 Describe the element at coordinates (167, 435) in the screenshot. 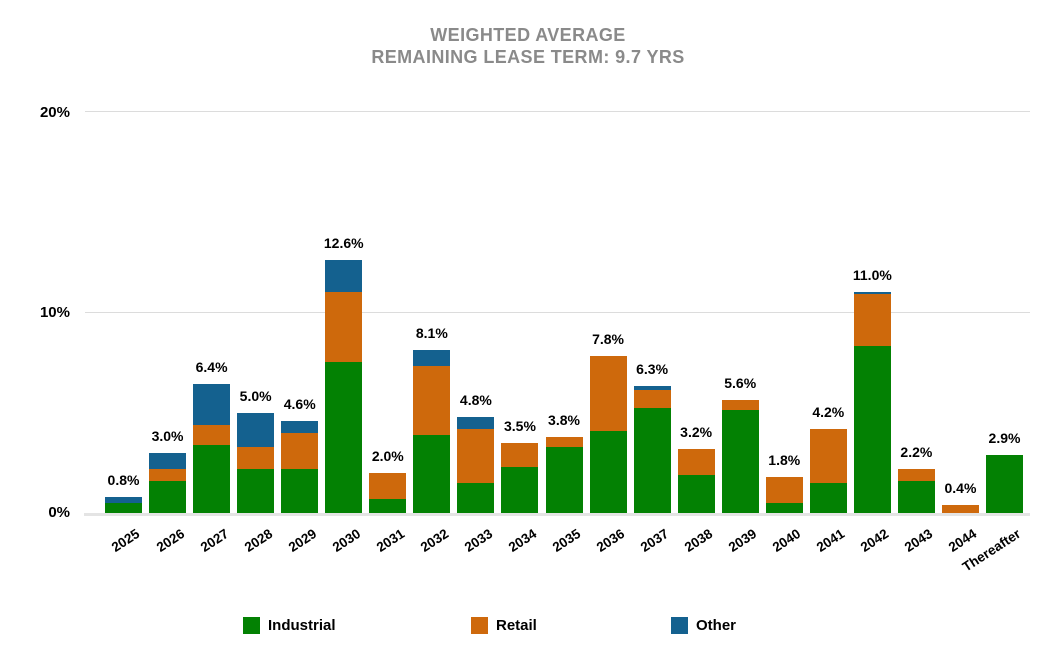

I see `bar-value-label-2026: 3.0%` at that location.